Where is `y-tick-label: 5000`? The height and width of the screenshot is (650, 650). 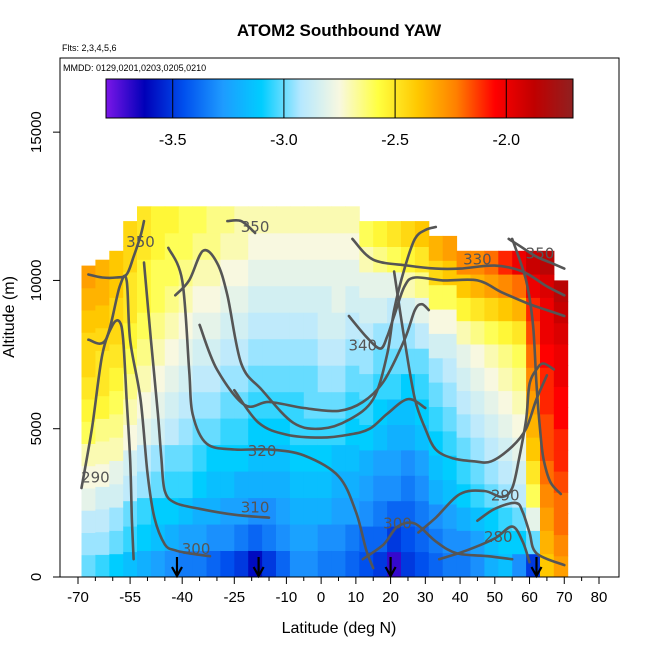
y-tick-label: 5000 is located at coordinates (36, 428).